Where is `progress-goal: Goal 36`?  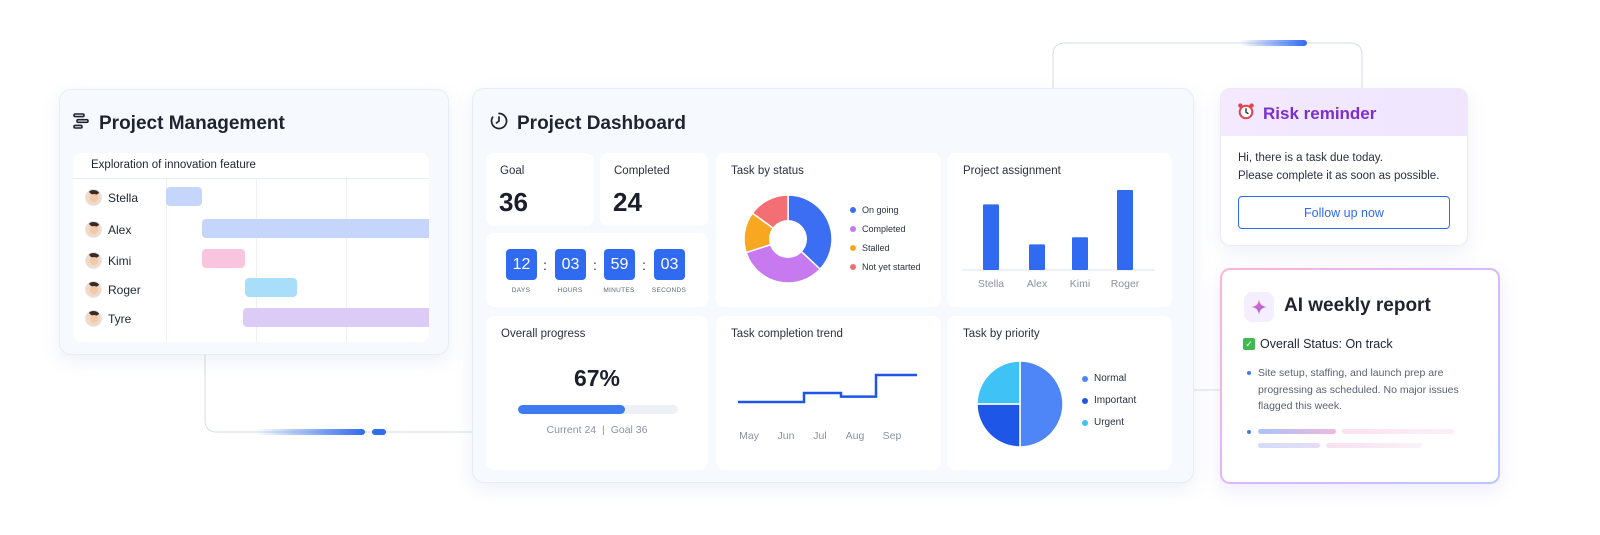
progress-goal: Goal 36 is located at coordinates (629, 430).